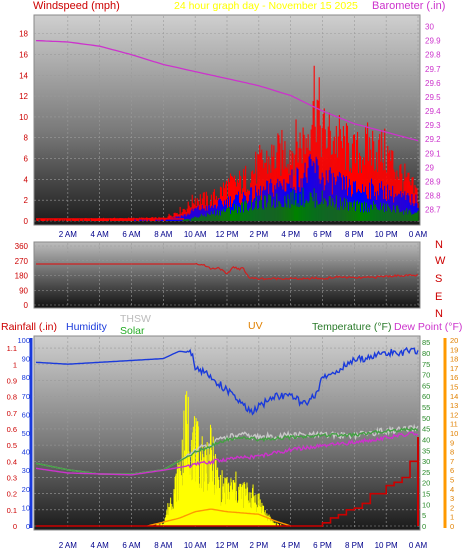 The image size is (466, 555). What do you see at coordinates (135, 319) in the screenshot?
I see `thsw-label: THSW` at bounding box center [135, 319].